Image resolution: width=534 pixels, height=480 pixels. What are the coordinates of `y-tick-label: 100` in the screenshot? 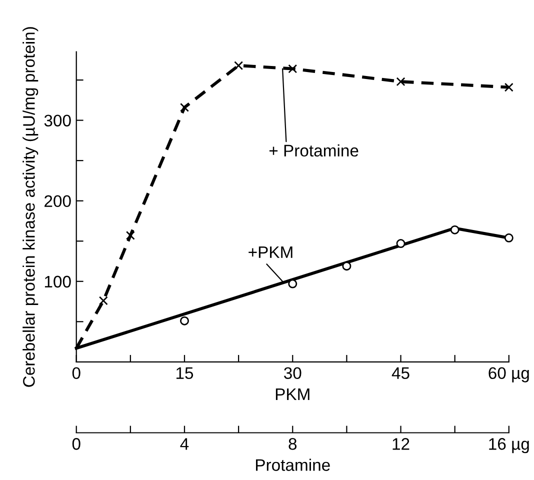 It's located at (57, 282).